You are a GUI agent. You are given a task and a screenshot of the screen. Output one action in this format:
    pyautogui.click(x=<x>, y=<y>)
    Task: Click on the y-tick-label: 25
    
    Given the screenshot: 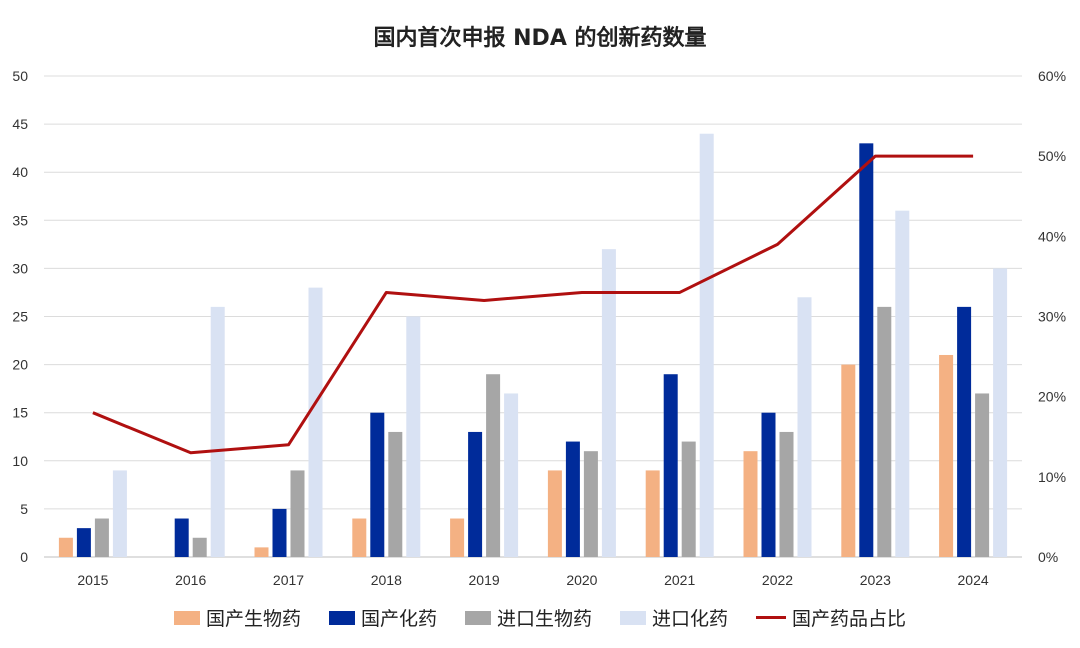 What is the action you would take?
    pyautogui.click(x=20, y=317)
    